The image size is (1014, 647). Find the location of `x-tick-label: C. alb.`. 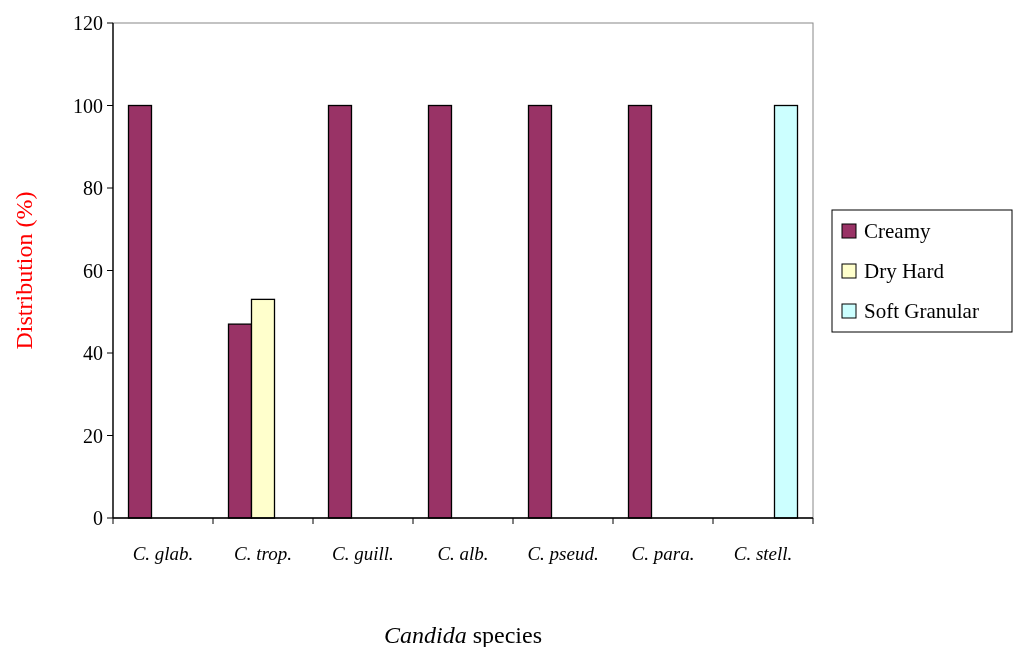

x-tick-label: C. alb. is located at coordinates (463, 553).